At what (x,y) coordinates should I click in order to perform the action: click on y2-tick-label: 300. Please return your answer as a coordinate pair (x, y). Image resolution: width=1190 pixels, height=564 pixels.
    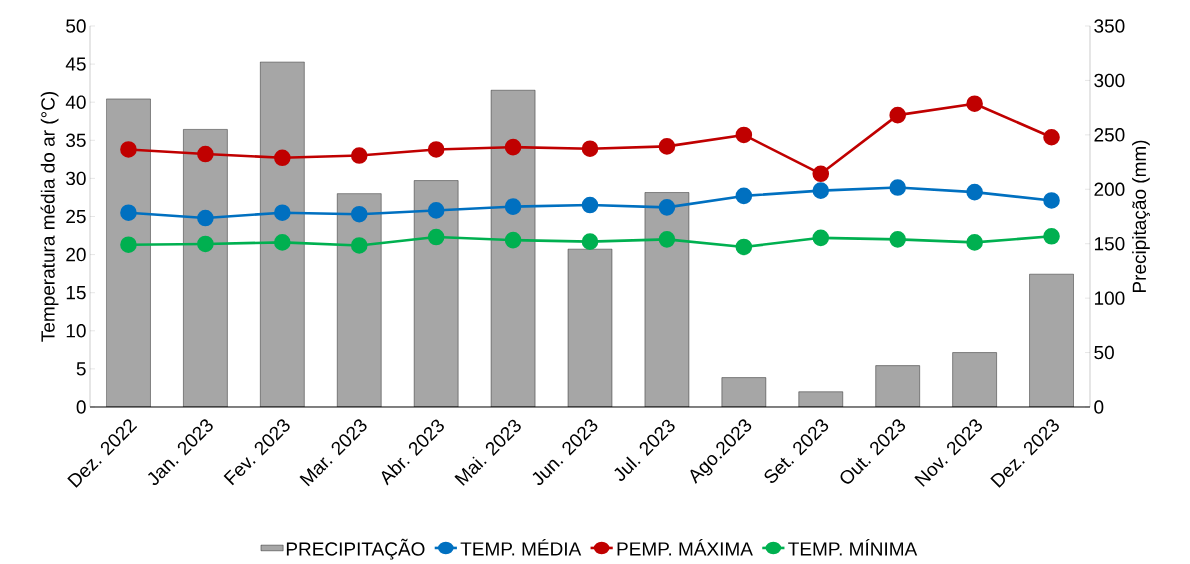
    Looking at the image, I should click on (1109, 80).